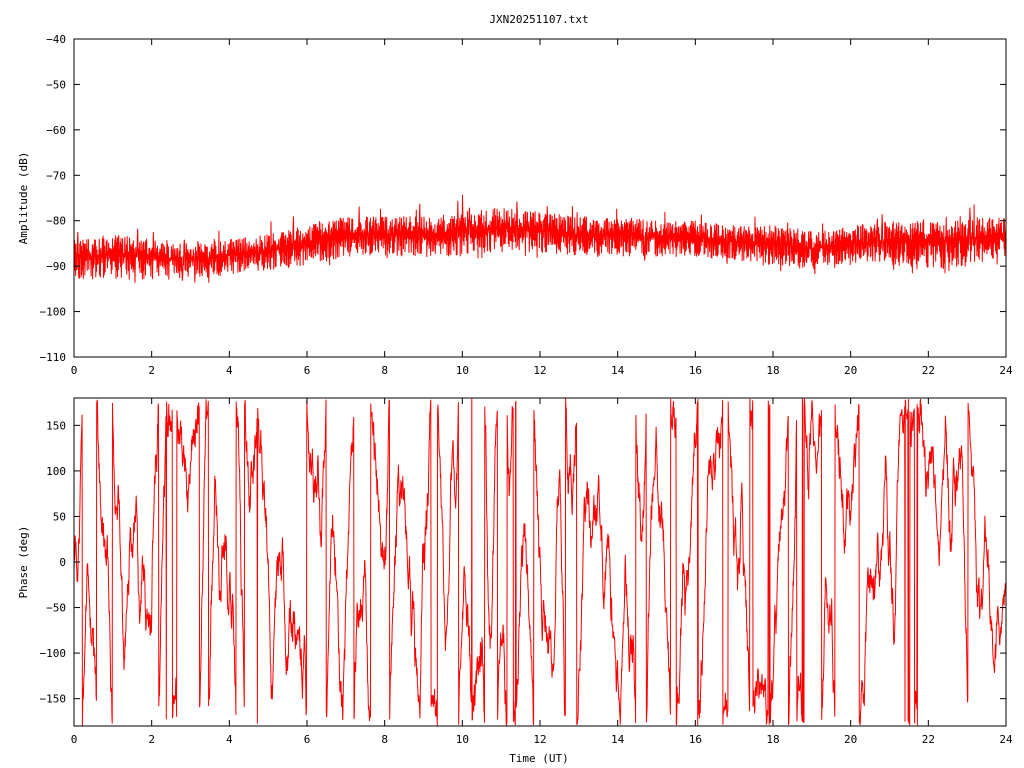 The height and width of the screenshot is (768, 1024). Describe the element at coordinates (56, 221) in the screenshot. I see `amplitude-y-tick-label: −80` at that location.